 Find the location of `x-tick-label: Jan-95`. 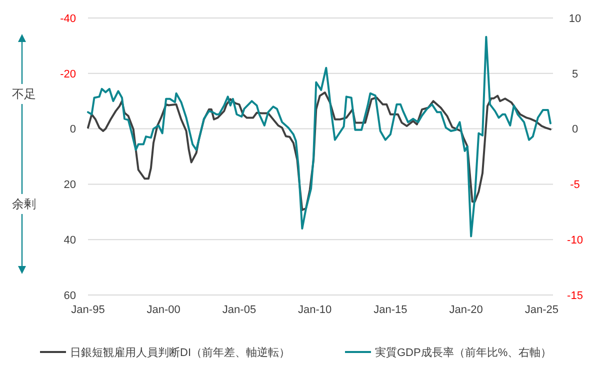

x-tick-label: Jan-95 is located at coordinates (88, 310).